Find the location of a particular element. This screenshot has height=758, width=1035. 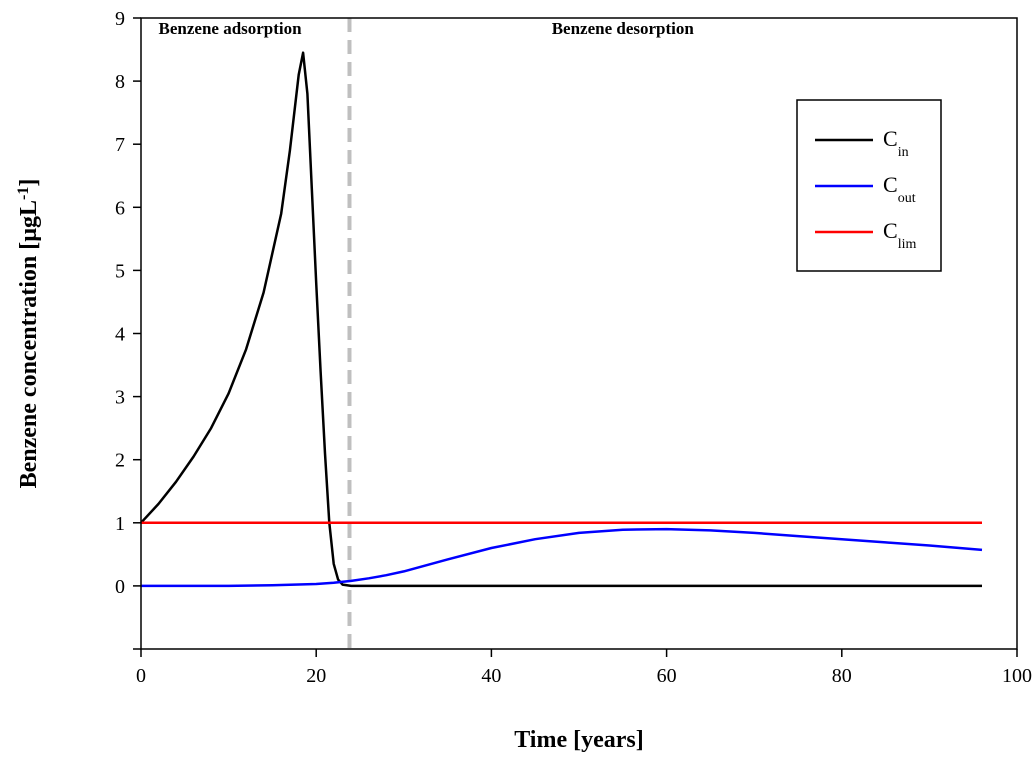

y-tick-label: 7 is located at coordinates (120, 145).